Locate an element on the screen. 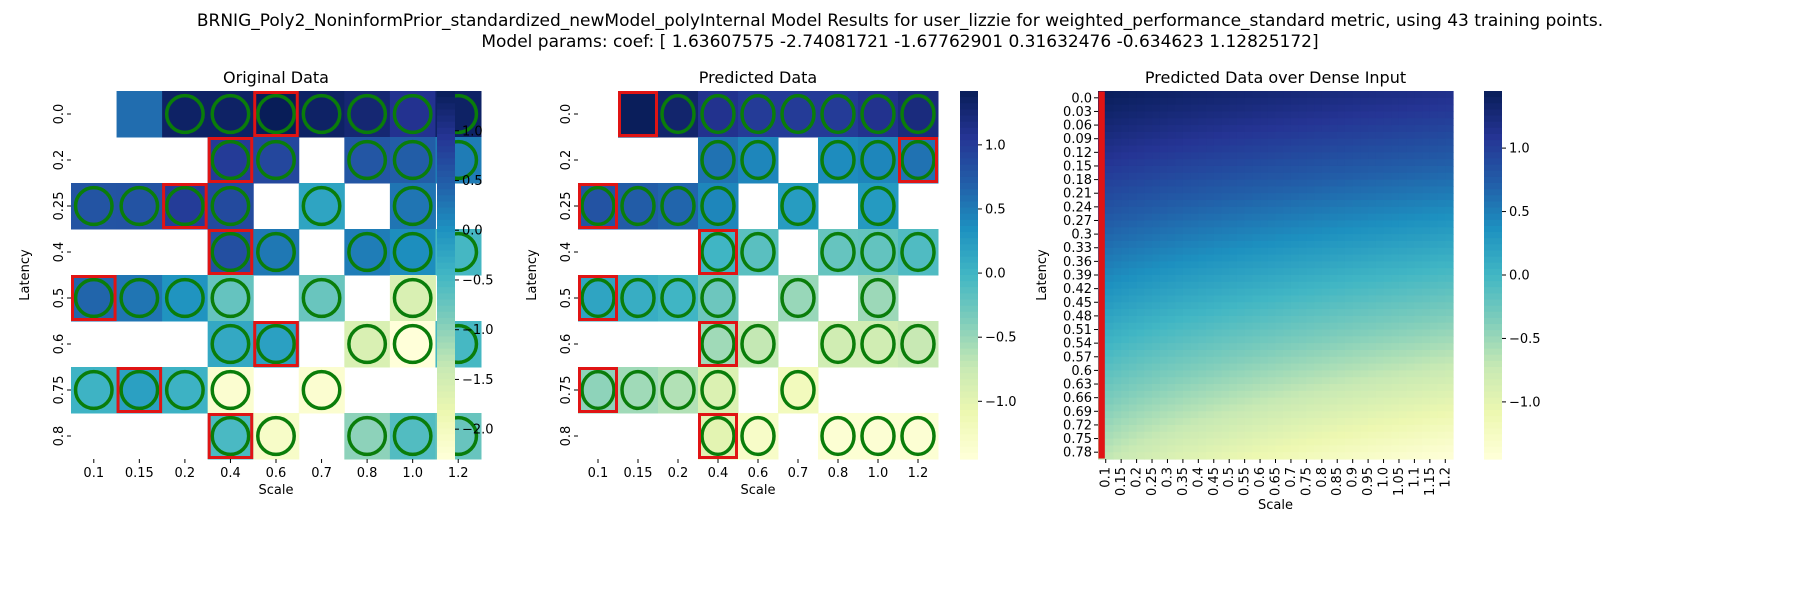 Image resolution: width=1800 pixels, height=600 pixels. y-tick-label: 0.03 is located at coordinates (1077, 112).